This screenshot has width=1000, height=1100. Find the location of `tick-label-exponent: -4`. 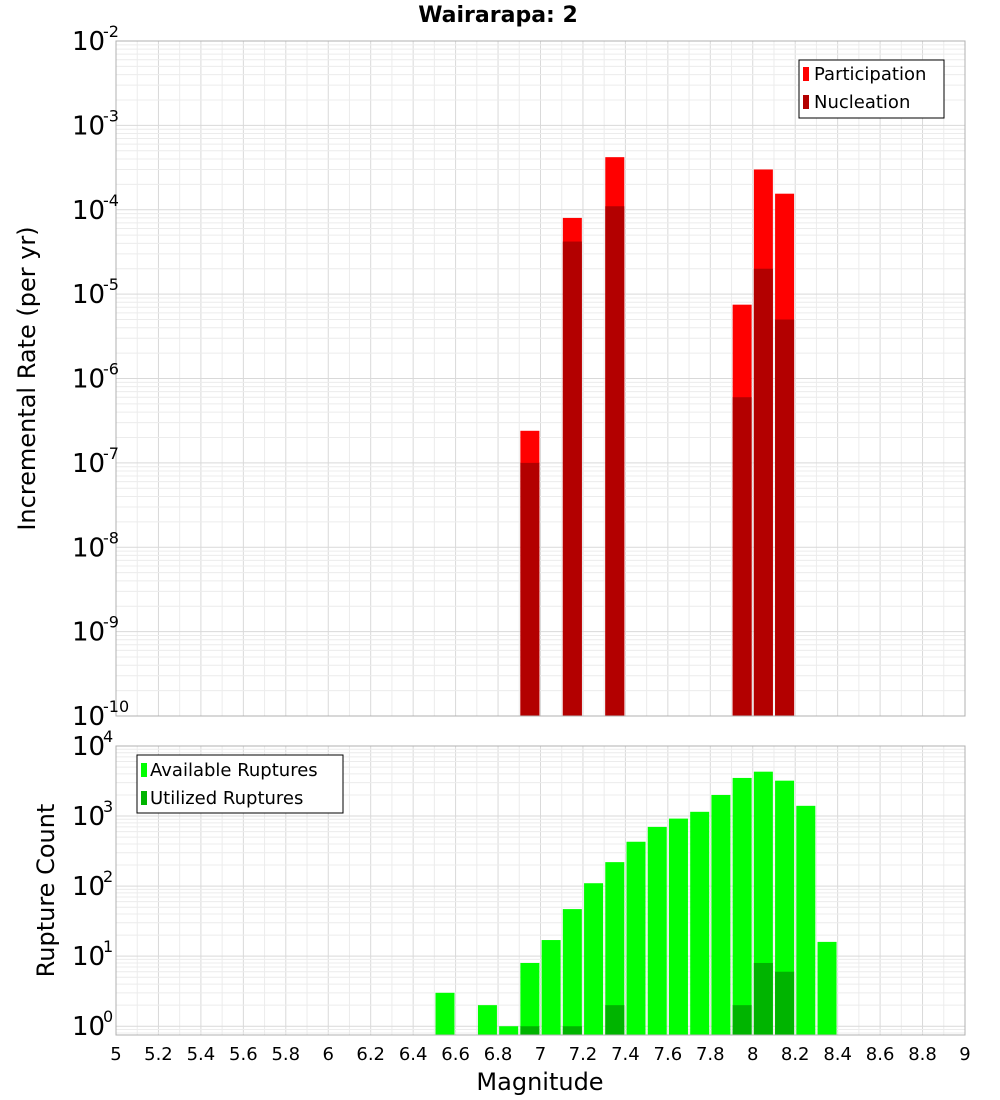

tick-label-exponent: -4 is located at coordinates (111, 200).